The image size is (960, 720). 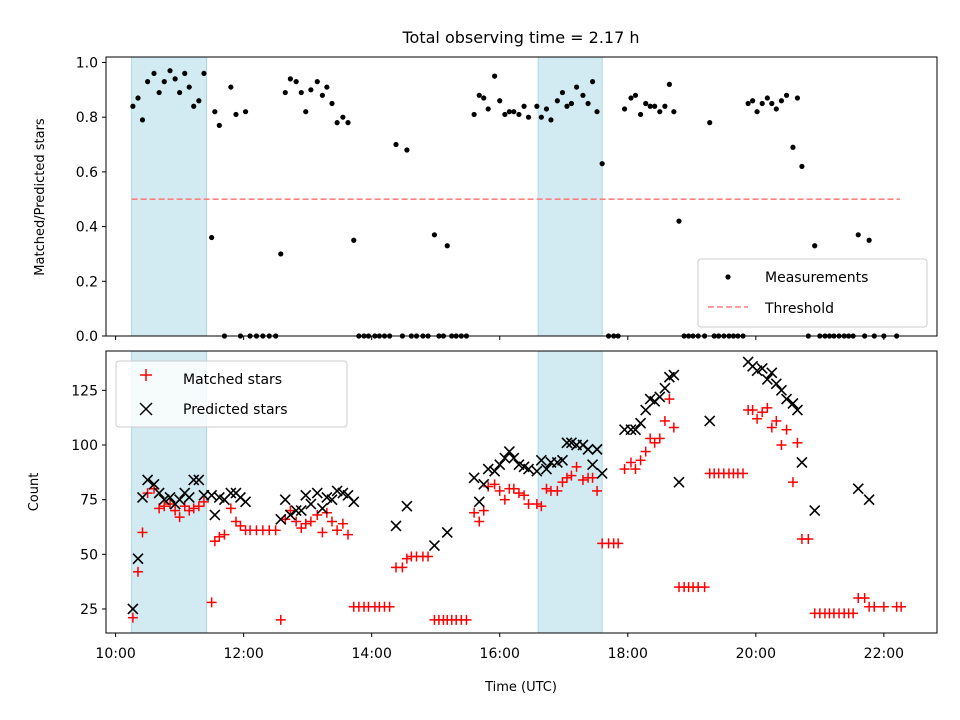 I want to click on top-y-tick-label: 0.4, so click(x=87, y=228).